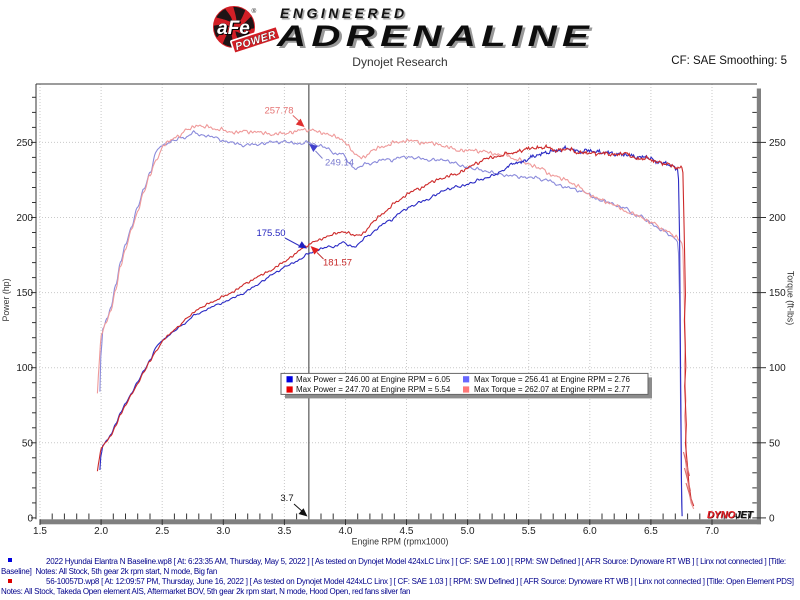 This screenshot has width=800, height=600. What do you see at coordinates (162, 531) in the screenshot?
I see `svg-text: 2.5` at bounding box center [162, 531].